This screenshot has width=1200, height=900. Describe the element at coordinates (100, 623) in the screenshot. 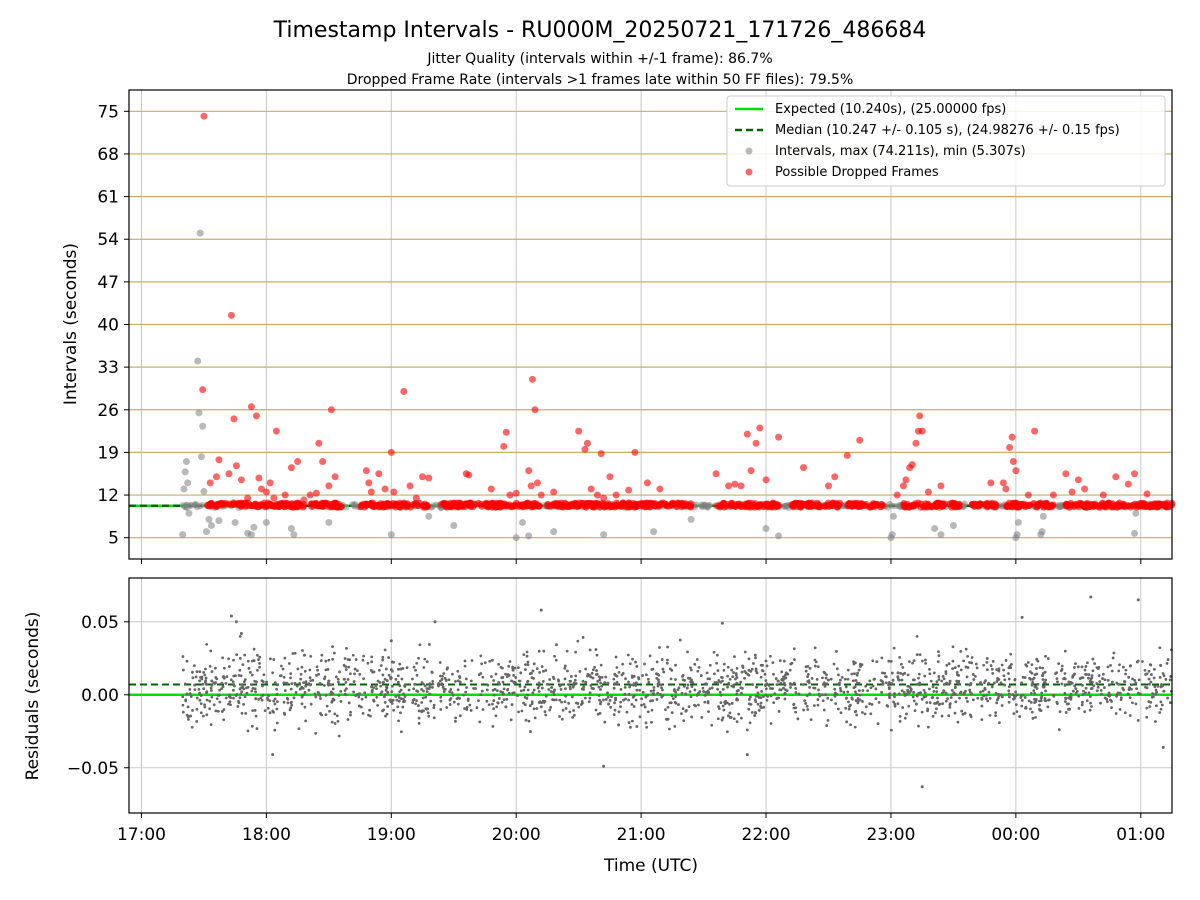

I see `residuals-y-tick-label: 0.05` at that location.